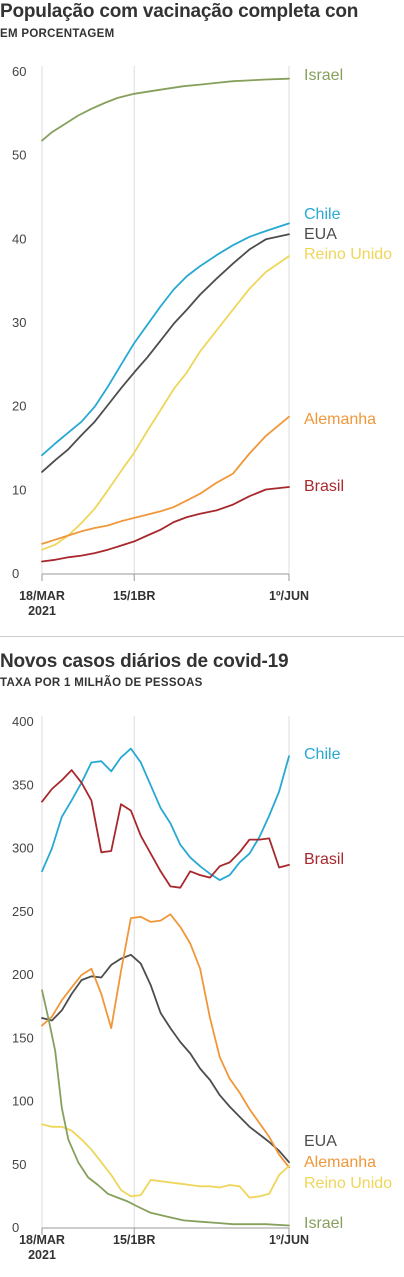 The width and height of the screenshot is (404, 1277). What do you see at coordinates (202, 636) in the screenshot?
I see `section-divider` at bounding box center [202, 636].